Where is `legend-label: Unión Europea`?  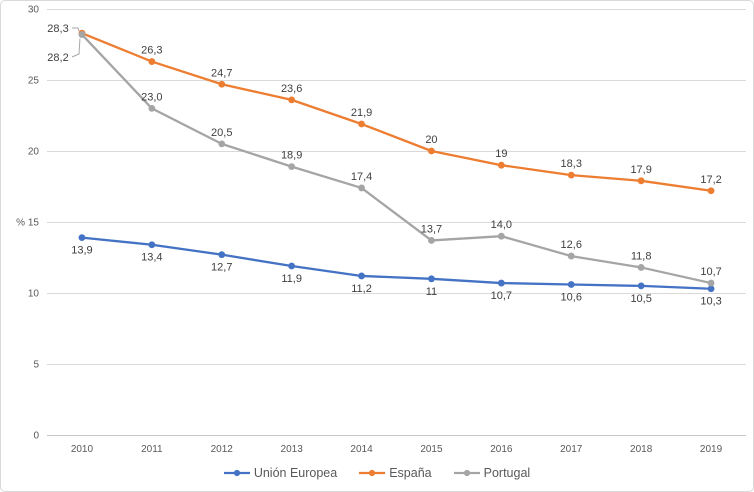
legend-label: Unión Europea is located at coordinates (295, 473).